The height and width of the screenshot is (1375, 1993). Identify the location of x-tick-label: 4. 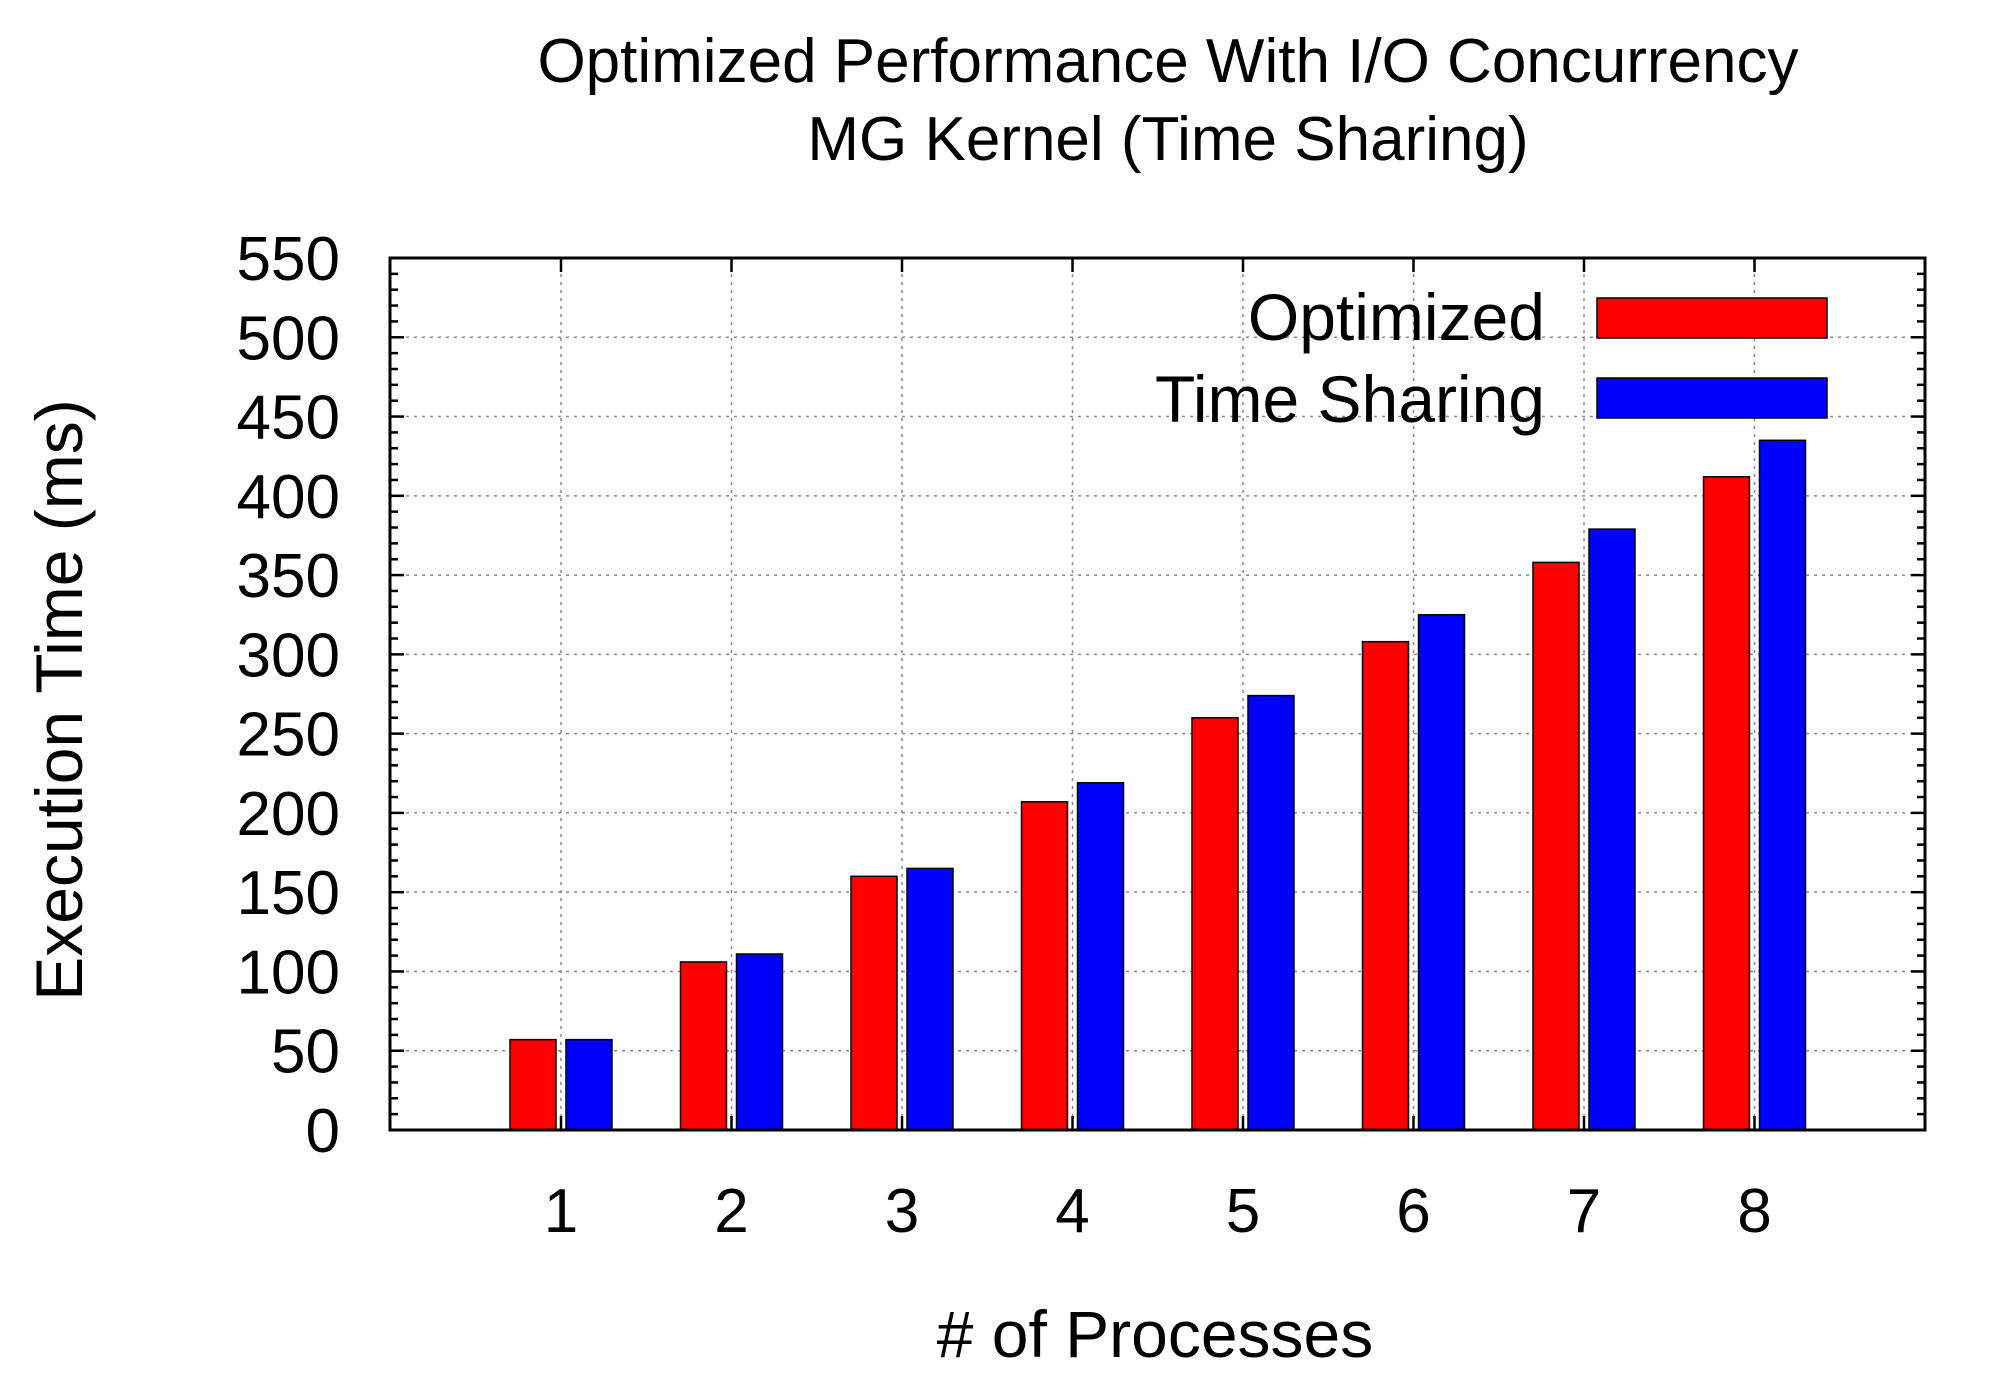
(1072, 1211).